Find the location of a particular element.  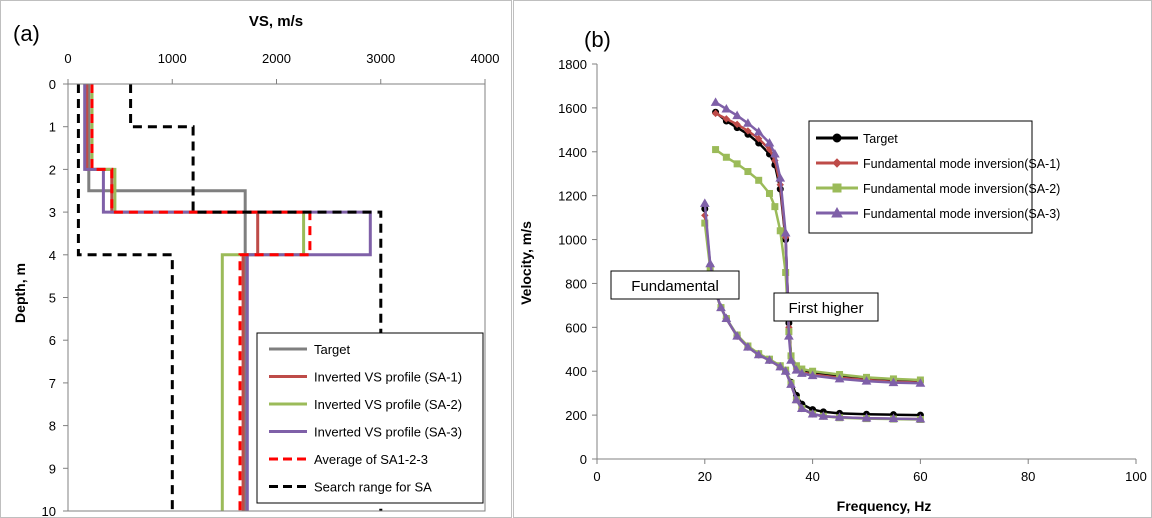

x-axis-title-b: Frequency, Hz is located at coordinates (884, 506).